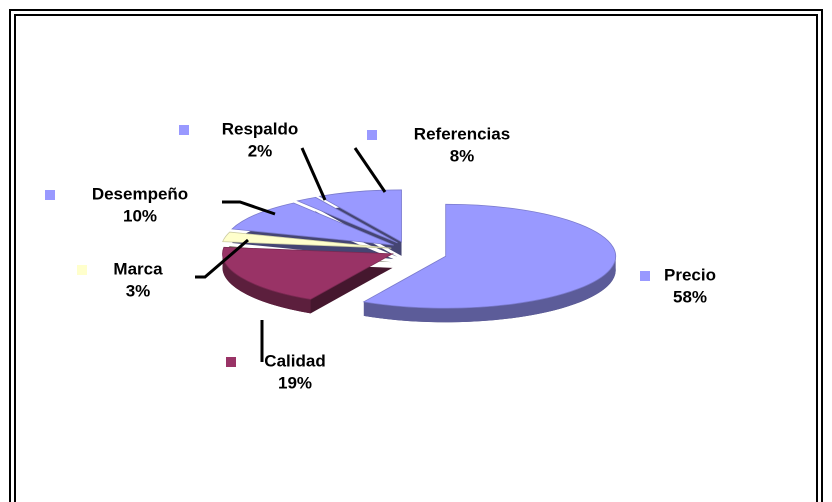 The image size is (832, 502). I want to click on slice-label: Respaldo, so click(260, 128).